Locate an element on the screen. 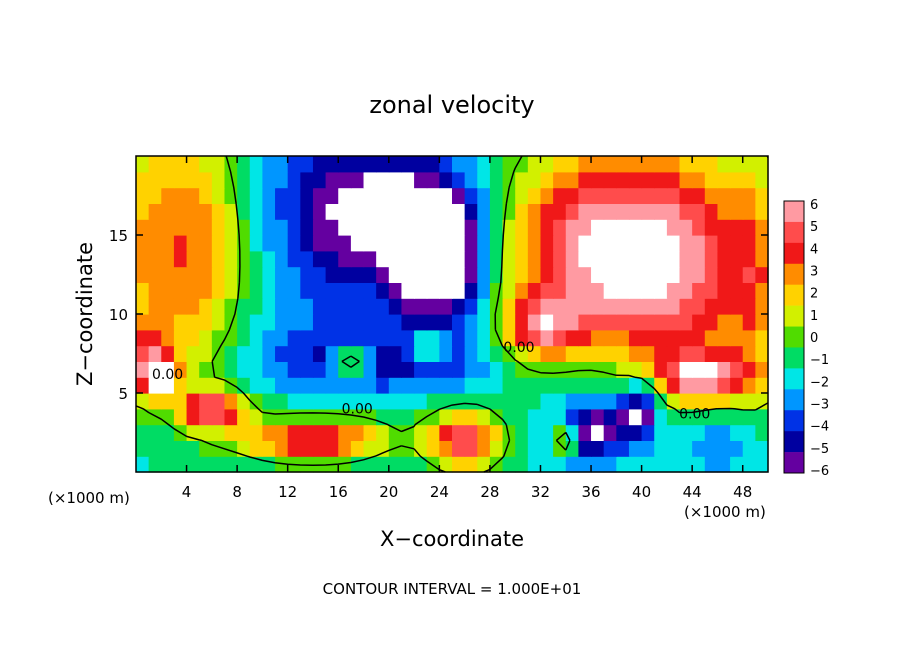 The image size is (904, 654). x-tick-label: 28 is located at coordinates (489, 492).